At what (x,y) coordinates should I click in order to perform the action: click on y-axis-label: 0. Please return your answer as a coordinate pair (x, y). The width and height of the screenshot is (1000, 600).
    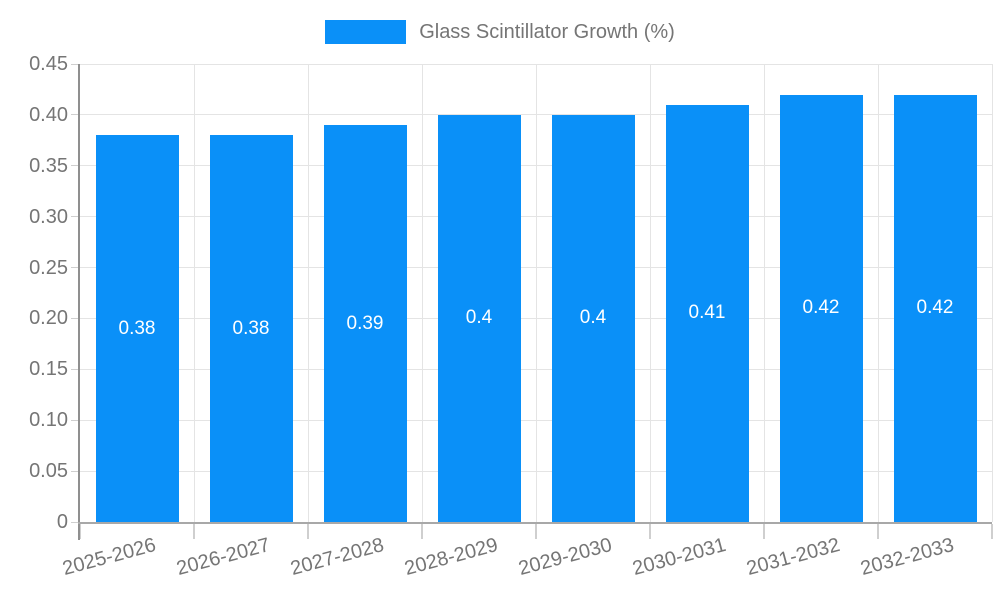
    Looking at the image, I should click on (62, 522).